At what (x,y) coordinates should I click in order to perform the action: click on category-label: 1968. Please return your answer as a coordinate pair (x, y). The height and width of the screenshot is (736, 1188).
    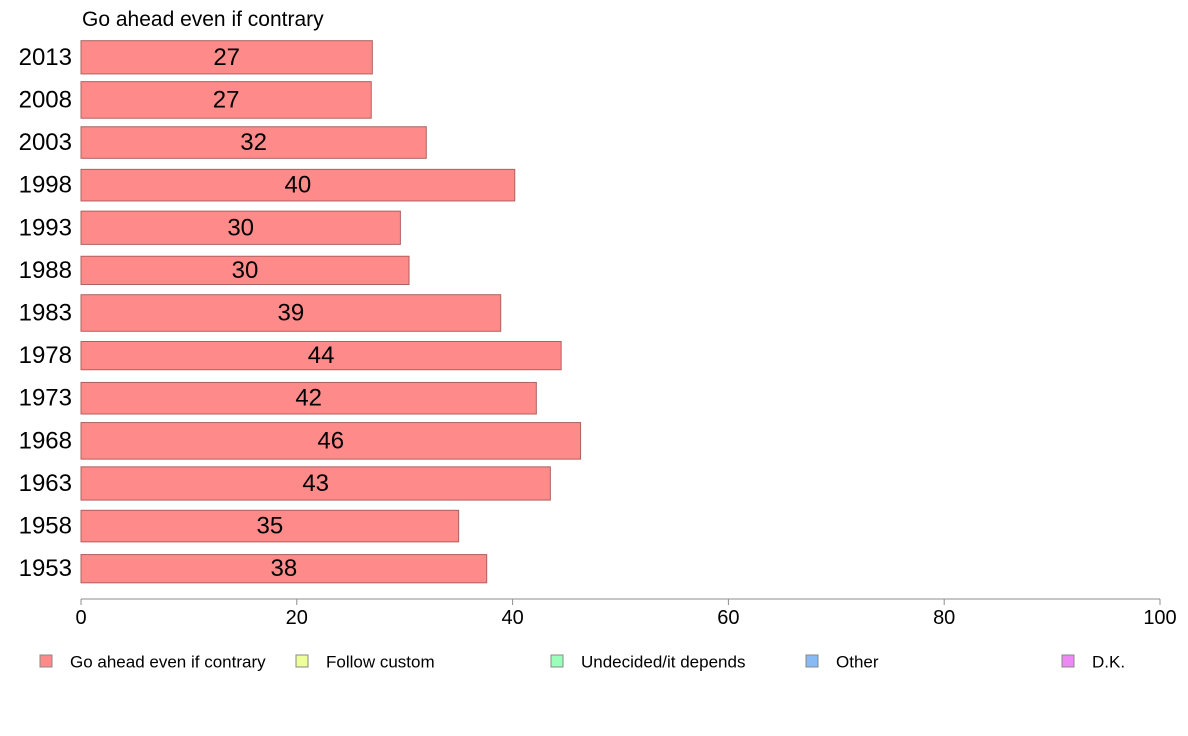
    Looking at the image, I should click on (45, 440).